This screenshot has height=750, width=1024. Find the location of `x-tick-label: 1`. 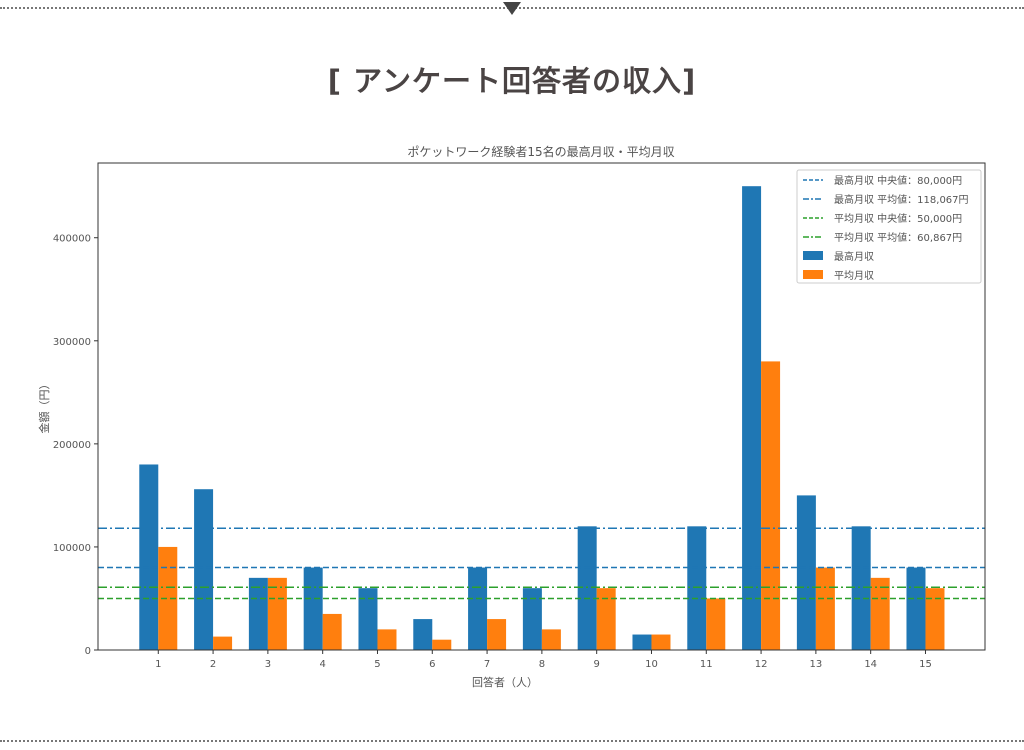

x-tick-label: 1 is located at coordinates (158, 664).